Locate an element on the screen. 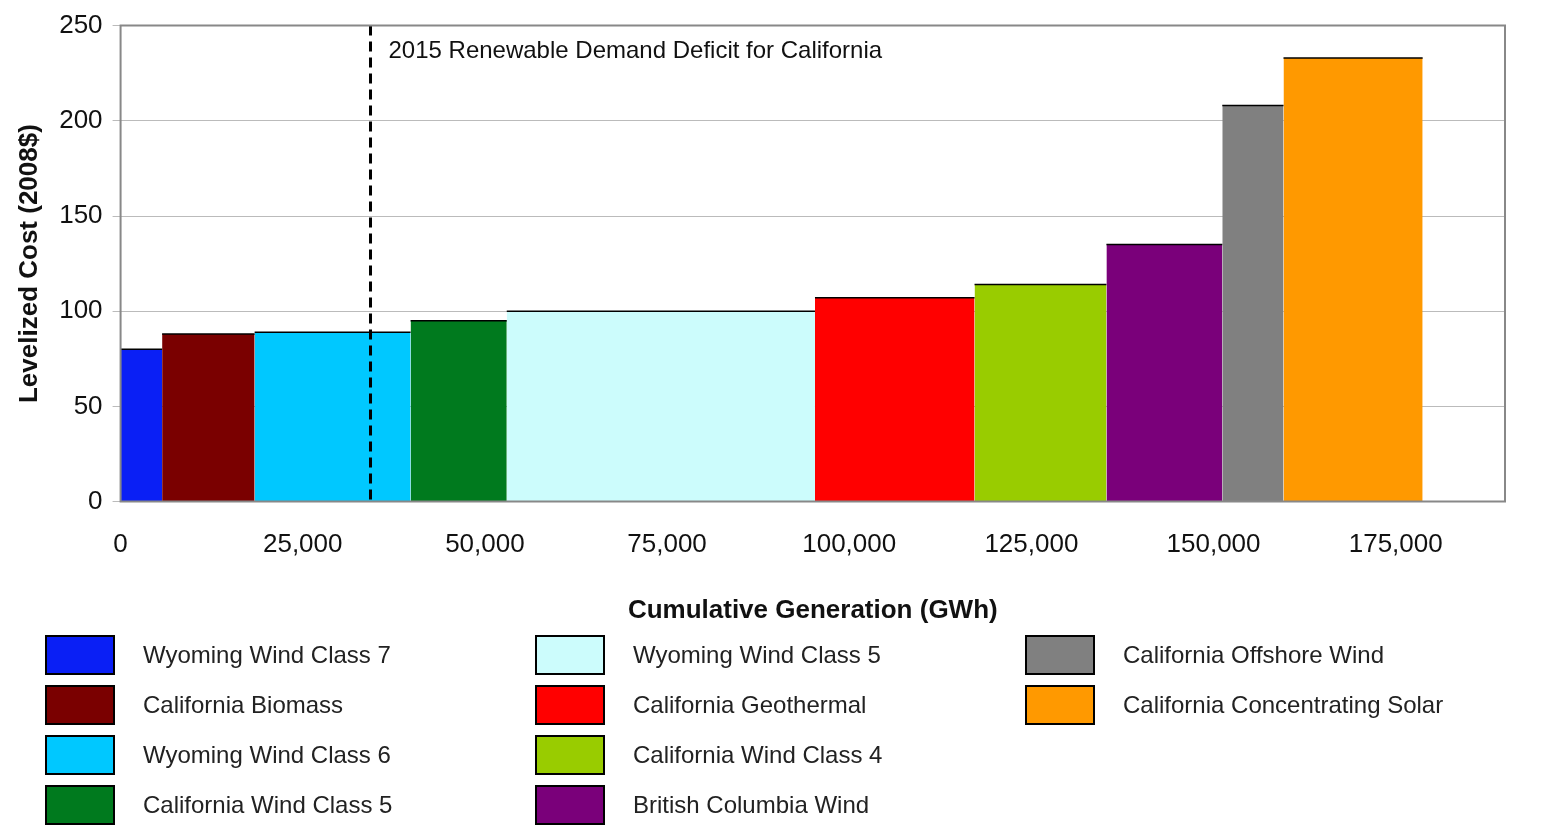 The height and width of the screenshot is (833, 1541). y-tick-label: 100 is located at coordinates (81, 309).